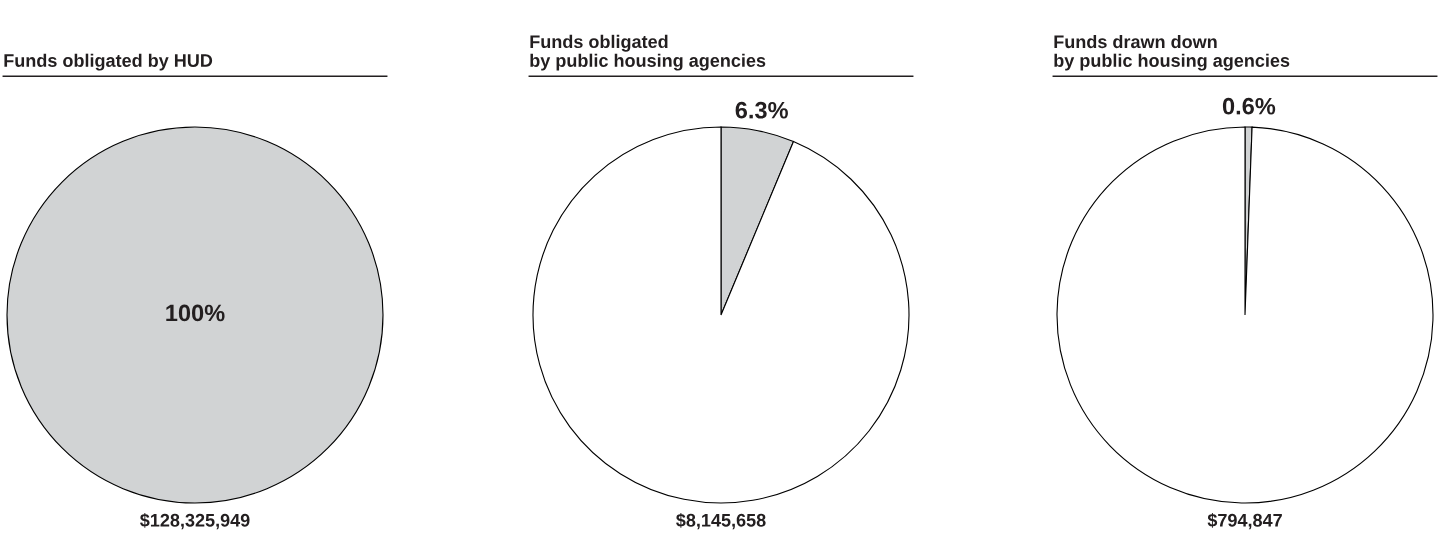  What do you see at coordinates (108, 62) in the screenshot?
I see `chart-title: Funds obligated by HUD` at bounding box center [108, 62].